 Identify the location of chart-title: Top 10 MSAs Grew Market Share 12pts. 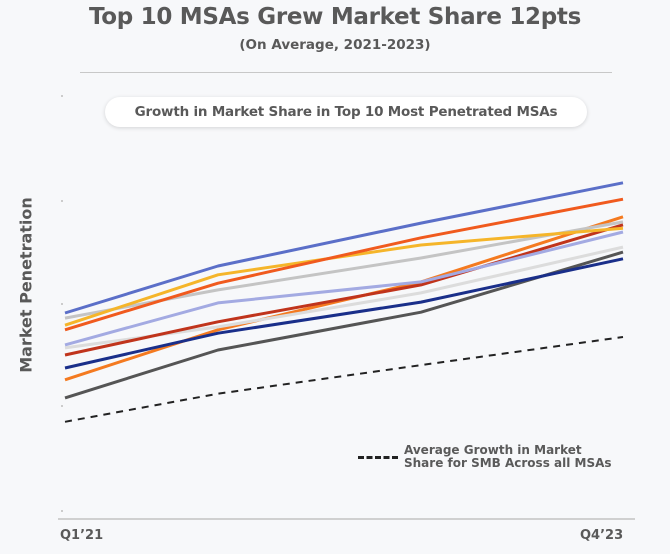
(335, 17).